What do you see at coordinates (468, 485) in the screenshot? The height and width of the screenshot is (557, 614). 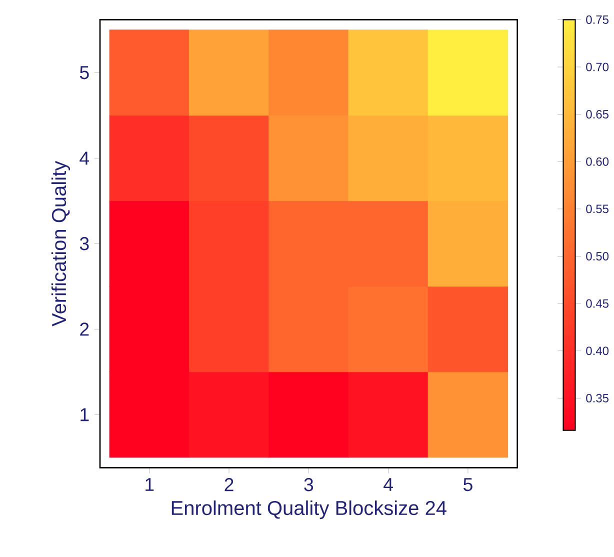 I see `x-tick-label: 5` at bounding box center [468, 485].